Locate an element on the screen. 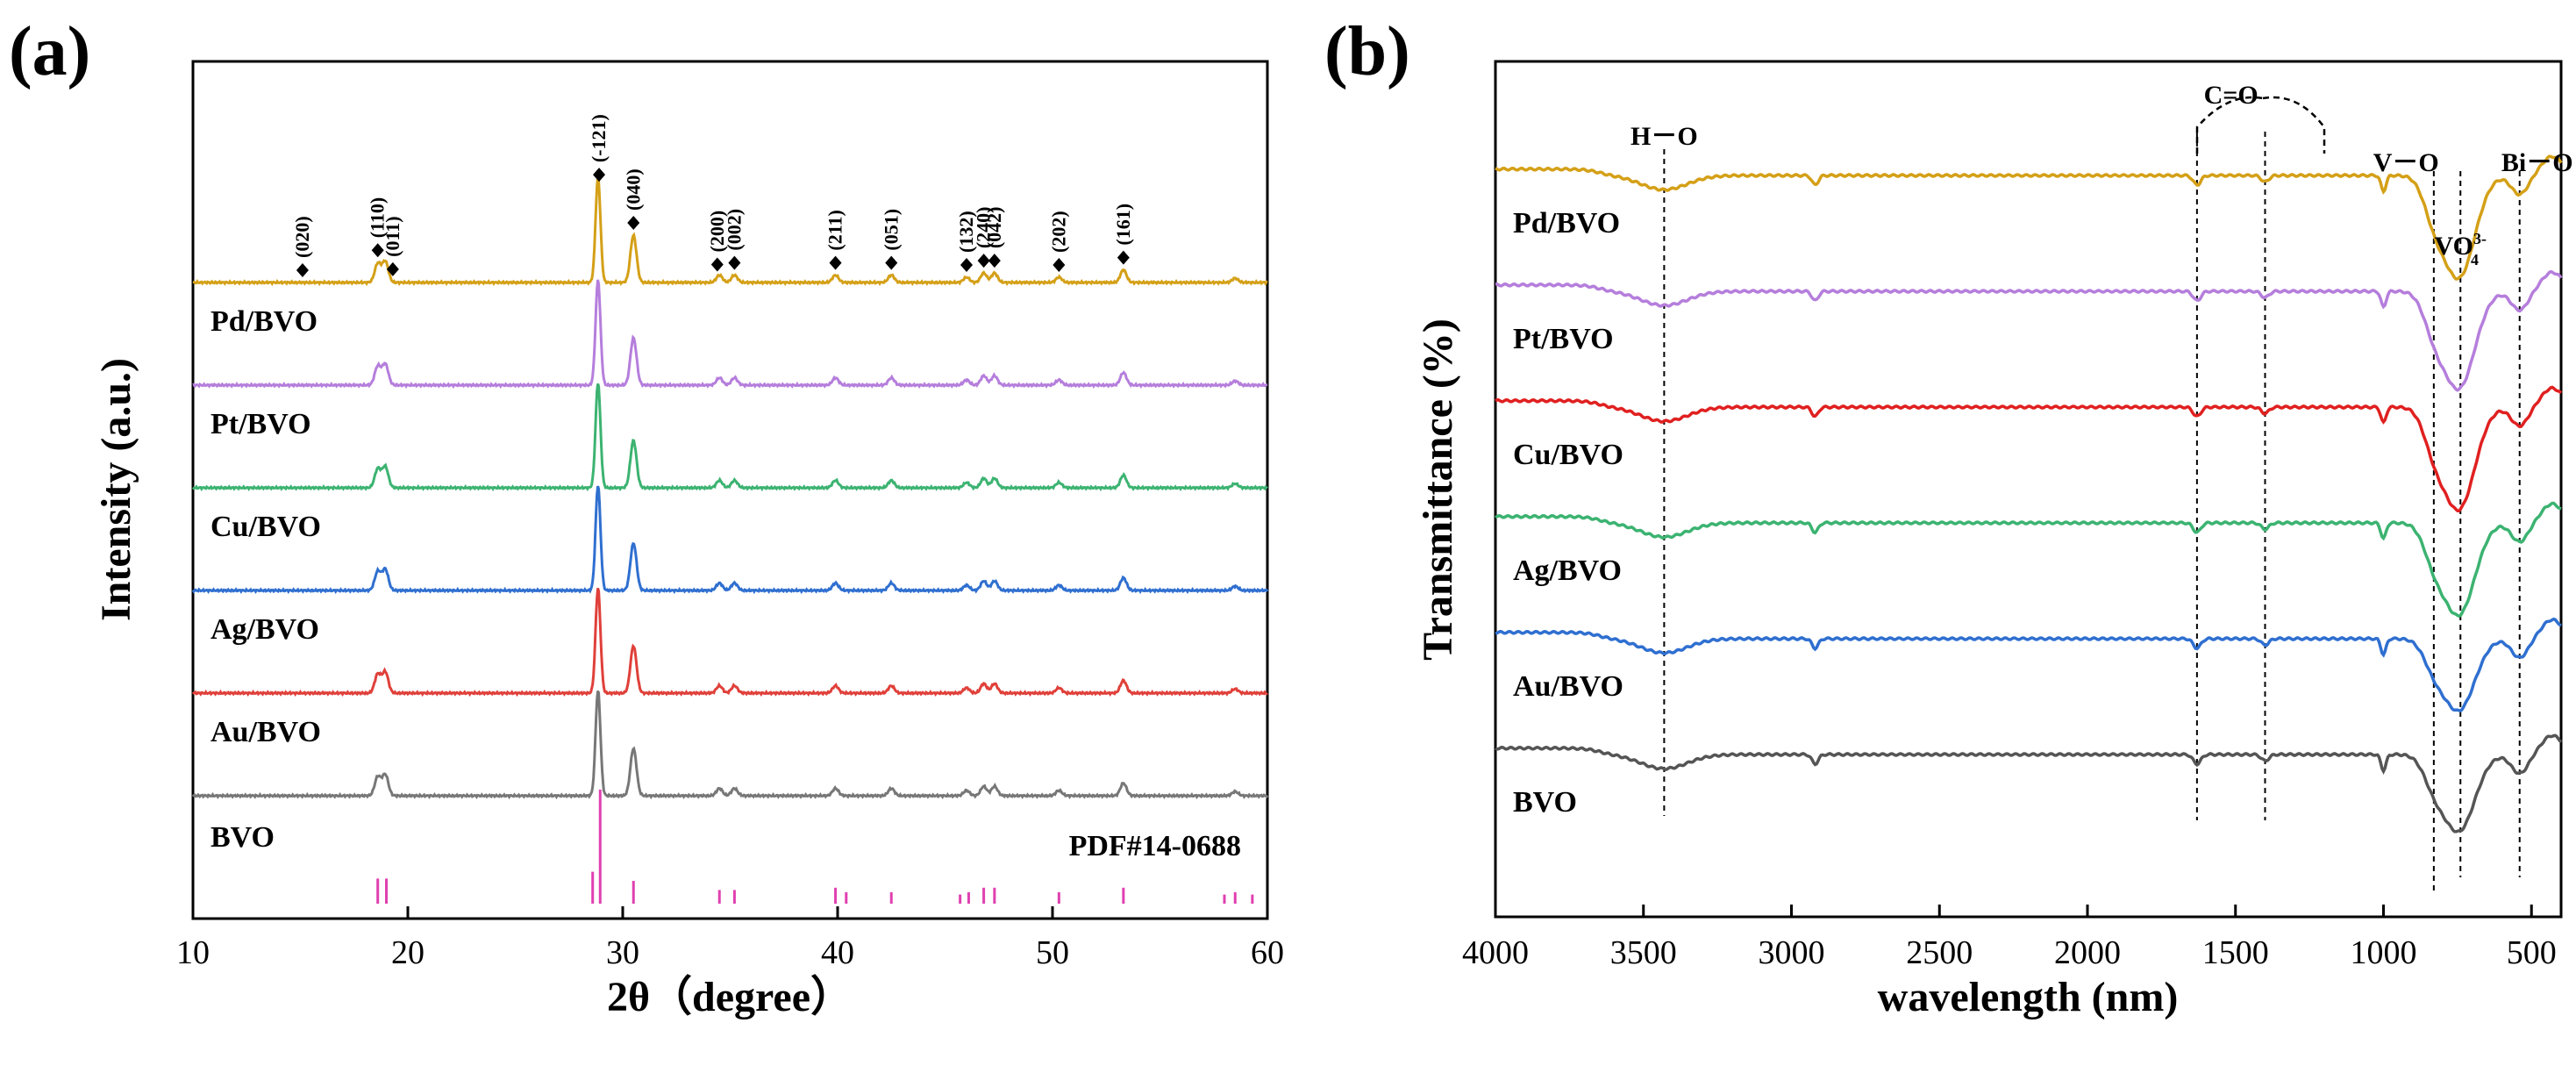 The height and width of the screenshot is (1073, 2576). band-annotation: C=O is located at coordinates (2231, 95).